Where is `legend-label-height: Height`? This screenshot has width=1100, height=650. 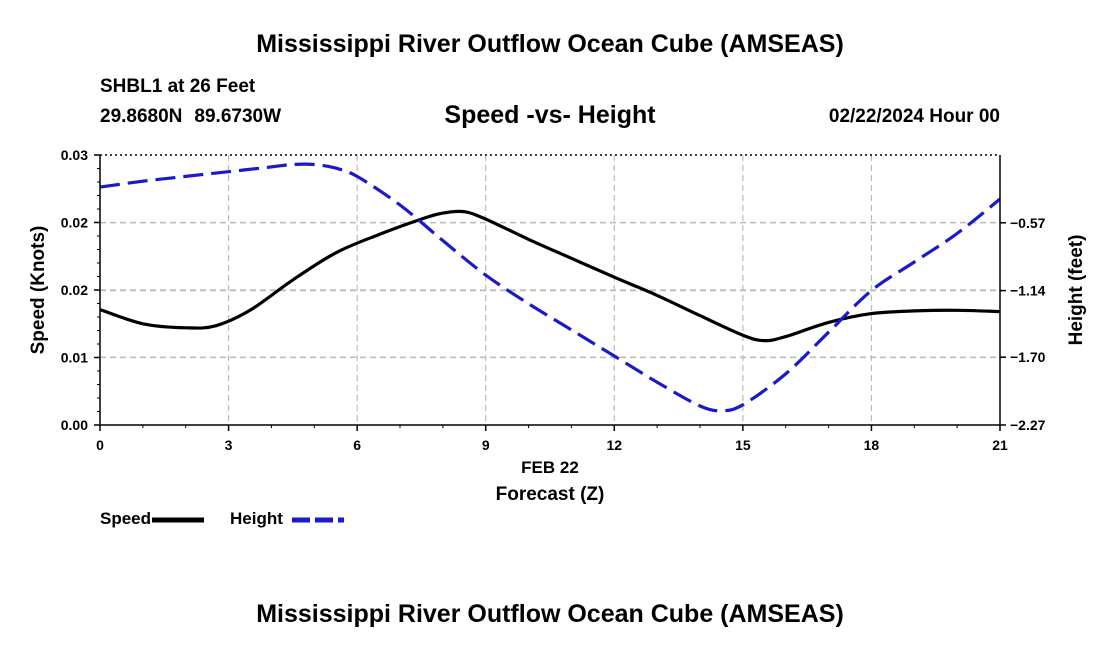 legend-label-height: Height is located at coordinates (256, 518).